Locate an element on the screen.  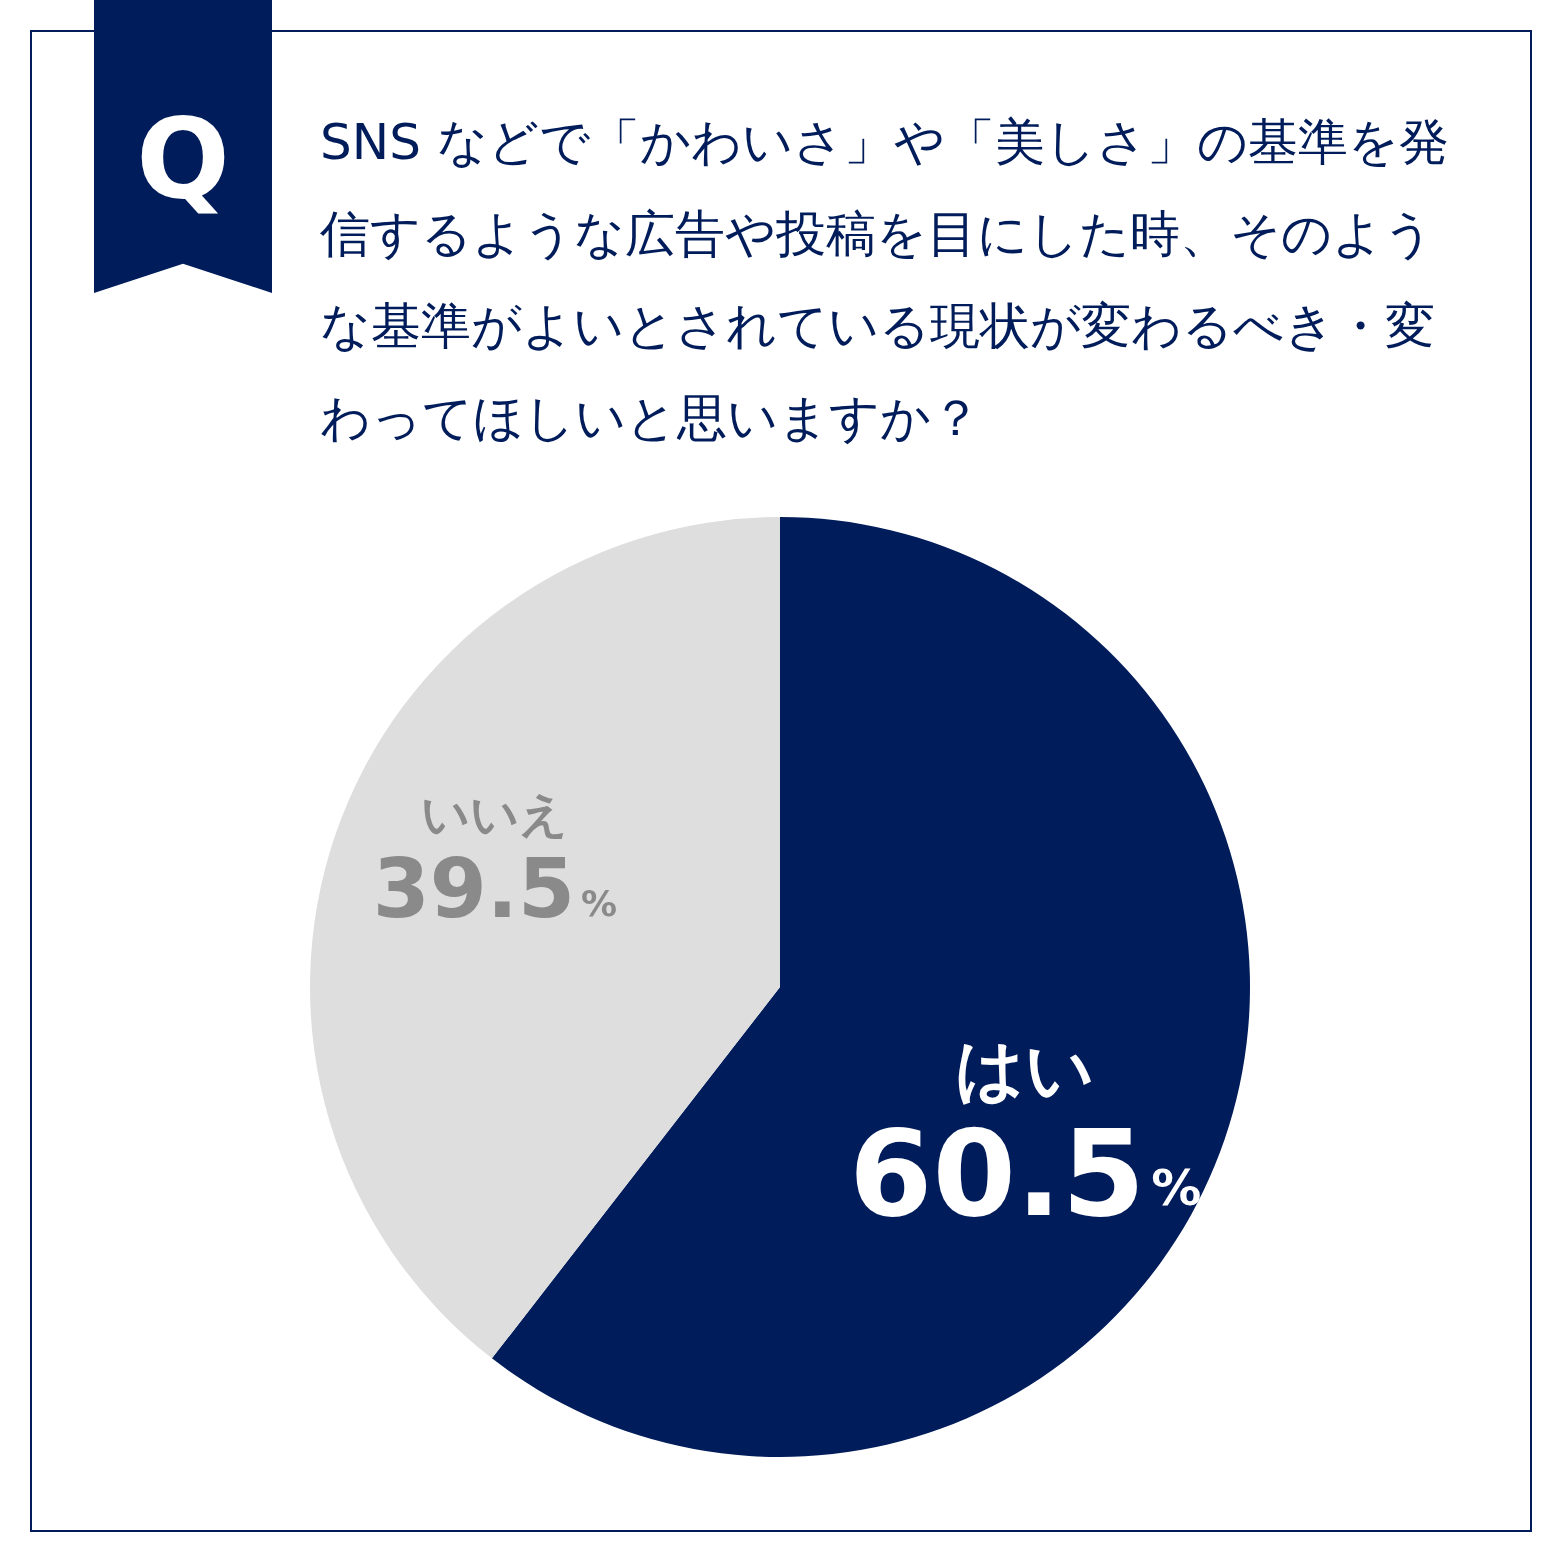
slice-label: はい is located at coordinates (1025, 1069).